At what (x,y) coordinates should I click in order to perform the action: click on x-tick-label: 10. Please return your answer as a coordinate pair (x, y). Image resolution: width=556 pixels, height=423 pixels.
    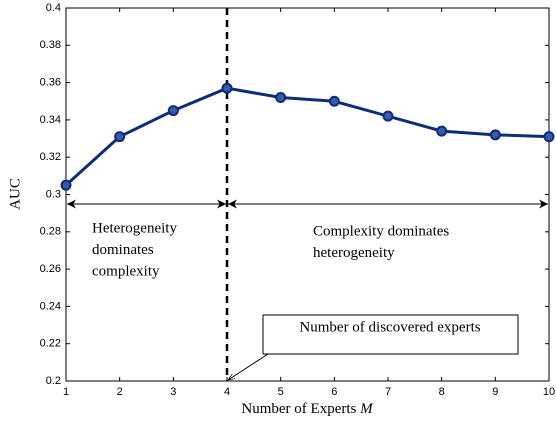
    Looking at the image, I should click on (549, 392).